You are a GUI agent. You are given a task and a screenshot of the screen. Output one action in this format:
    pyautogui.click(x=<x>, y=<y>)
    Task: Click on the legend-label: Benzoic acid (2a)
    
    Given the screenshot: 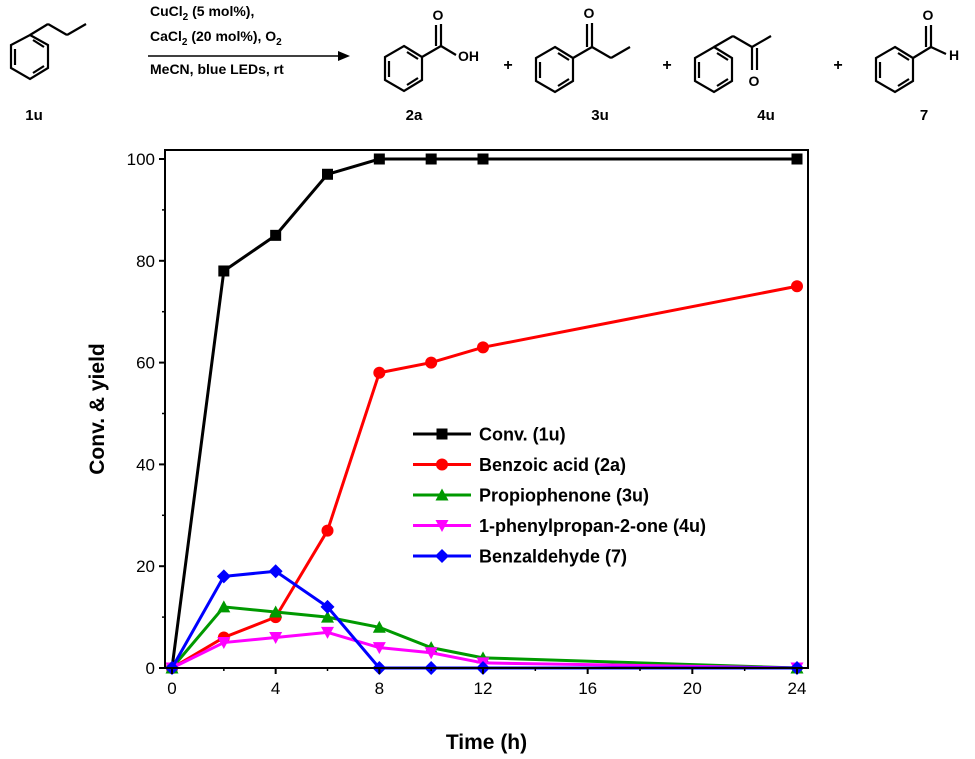 What is the action you would take?
    pyautogui.click(x=552, y=465)
    